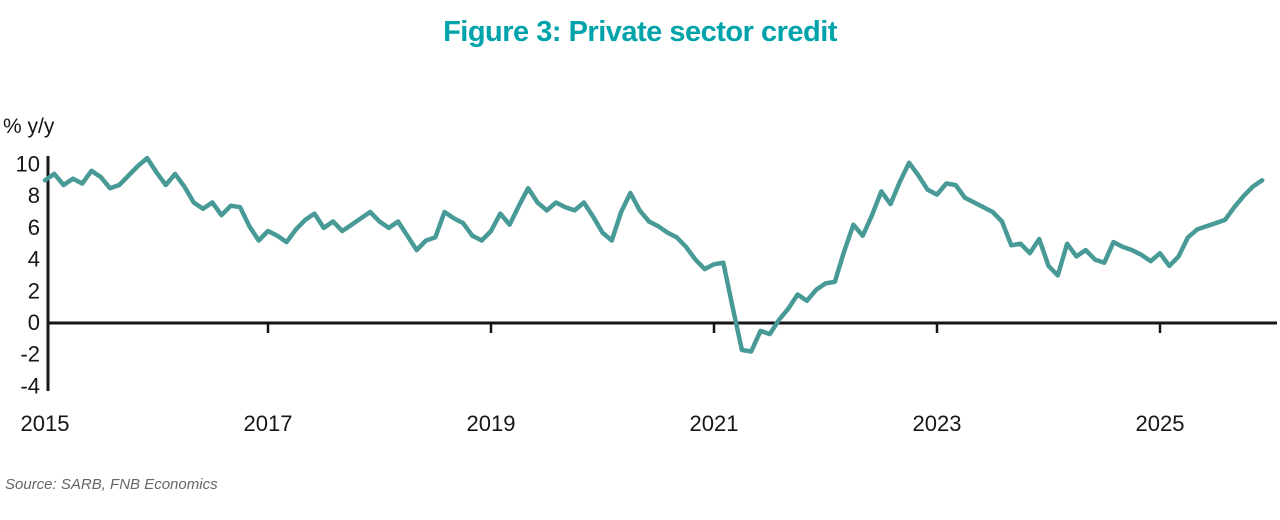 The height and width of the screenshot is (520, 1280). What do you see at coordinates (714, 423) in the screenshot?
I see `x-tick-label: 2021` at bounding box center [714, 423].